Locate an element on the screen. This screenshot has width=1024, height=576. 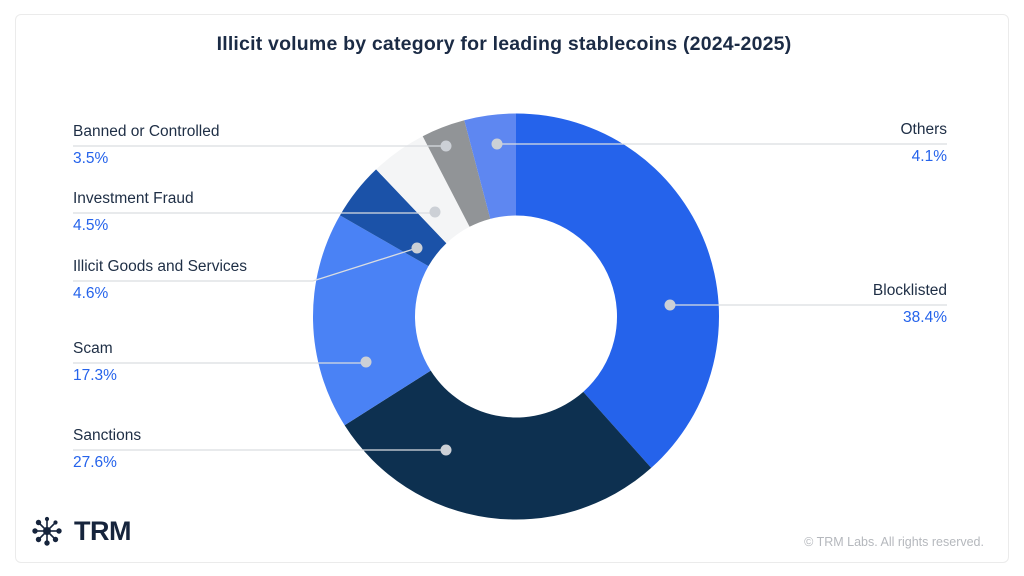
category-percent: 17.3% is located at coordinates (95, 375).